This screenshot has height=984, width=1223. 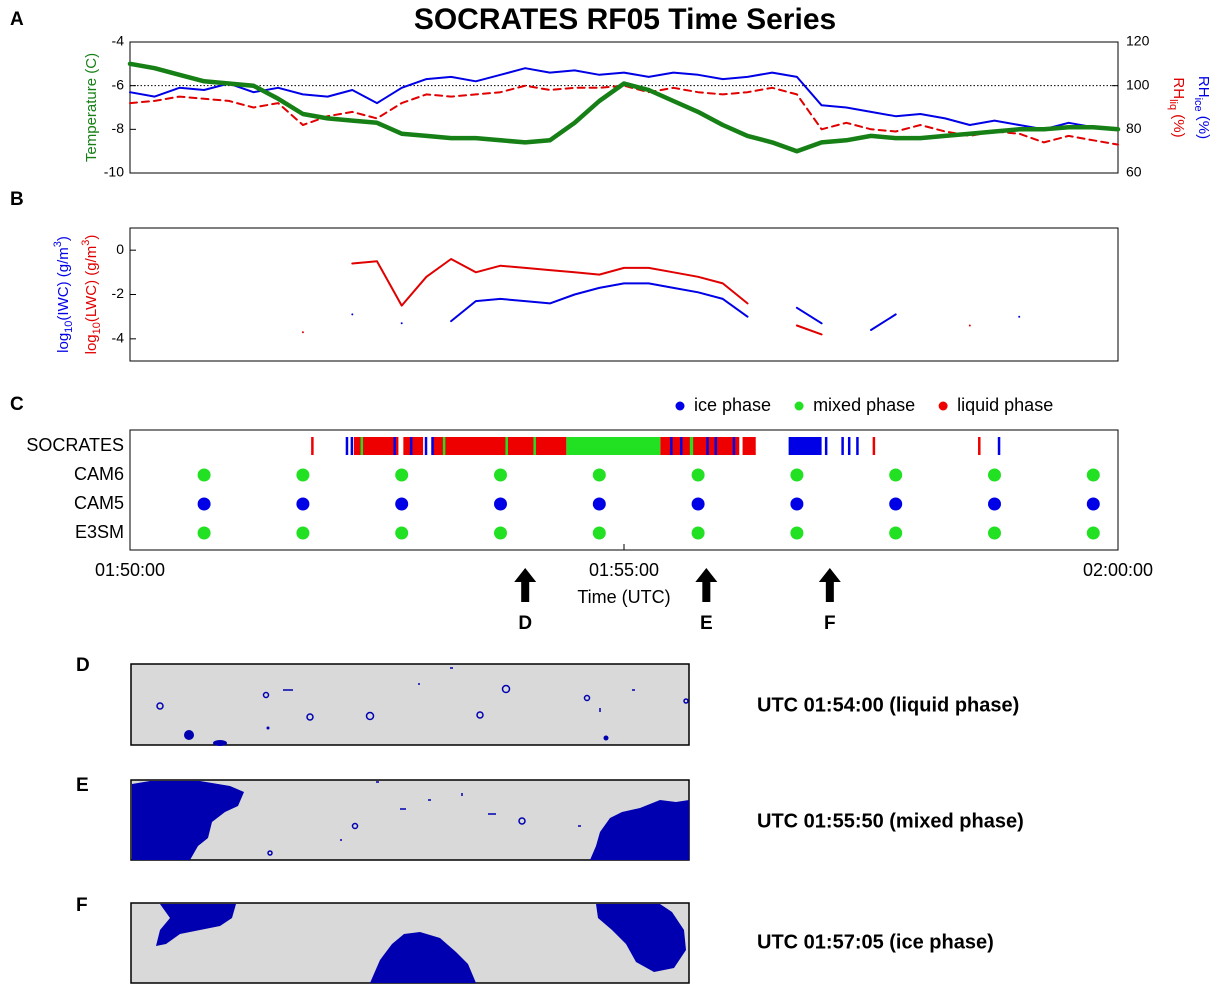 I want to click on image-panel-d: D UTC 01:54:00 (liquid phase), so click(x=547, y=700).